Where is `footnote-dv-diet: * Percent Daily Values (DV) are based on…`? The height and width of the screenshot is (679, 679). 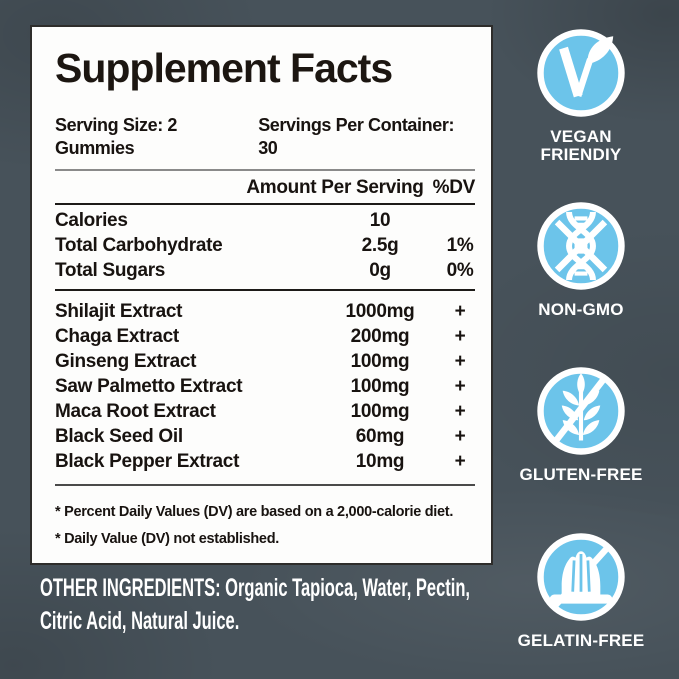
footnote-dv-diet: * Percent Daily Values (DV) are based on… is located at coordinates (254, 512).